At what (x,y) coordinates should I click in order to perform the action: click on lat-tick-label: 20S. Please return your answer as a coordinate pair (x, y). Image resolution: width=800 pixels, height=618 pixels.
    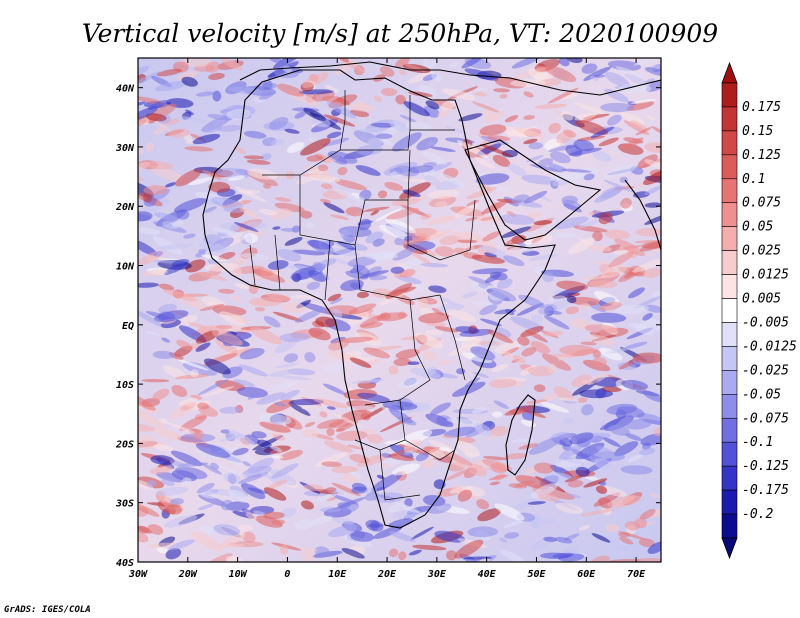
    Looking at the image, I should click on (124, 444).